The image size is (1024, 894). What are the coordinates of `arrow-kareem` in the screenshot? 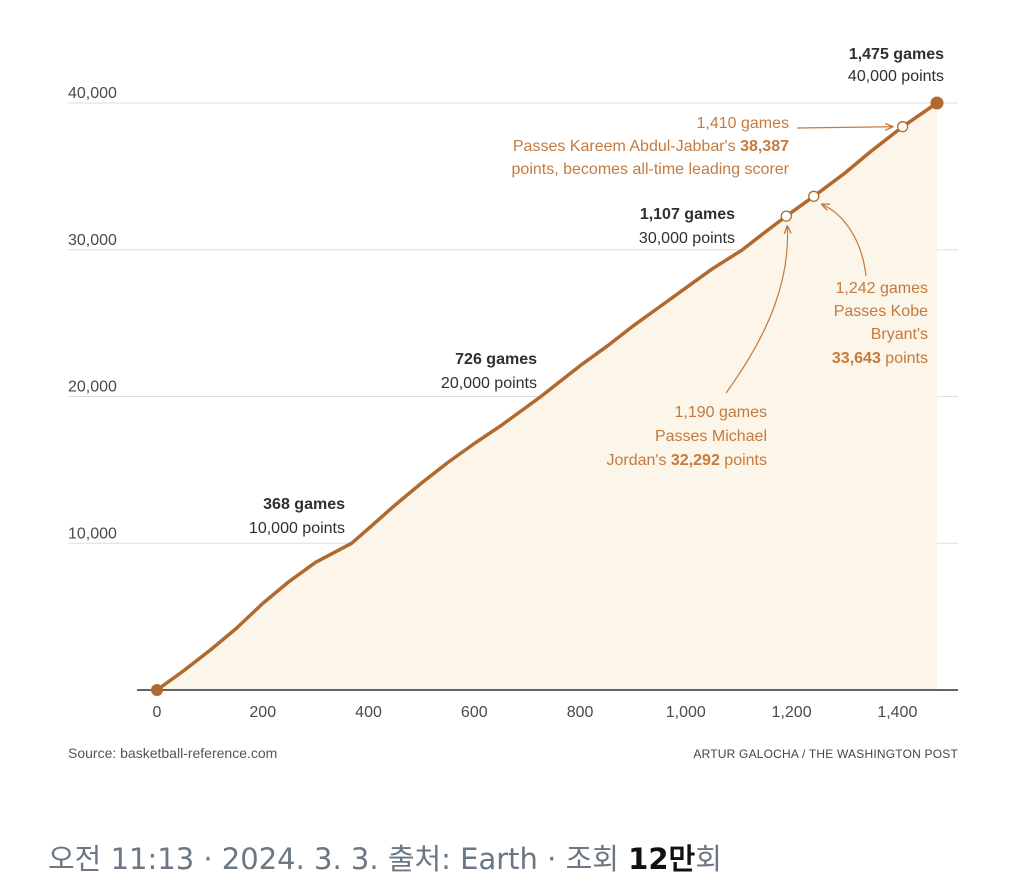 It's located at (844, 127).